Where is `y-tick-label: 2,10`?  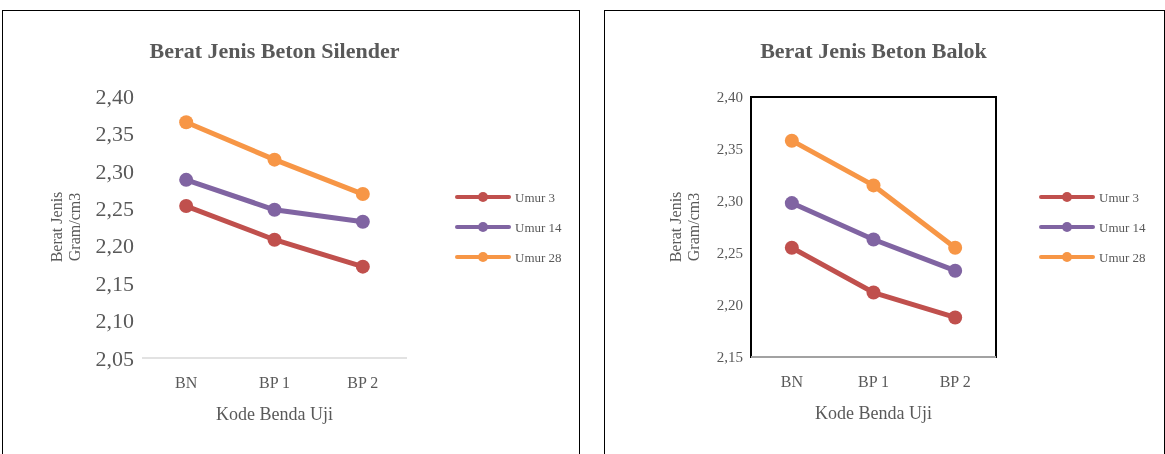
y-tick-label: 2,10 is located at coordinates (114, 321).